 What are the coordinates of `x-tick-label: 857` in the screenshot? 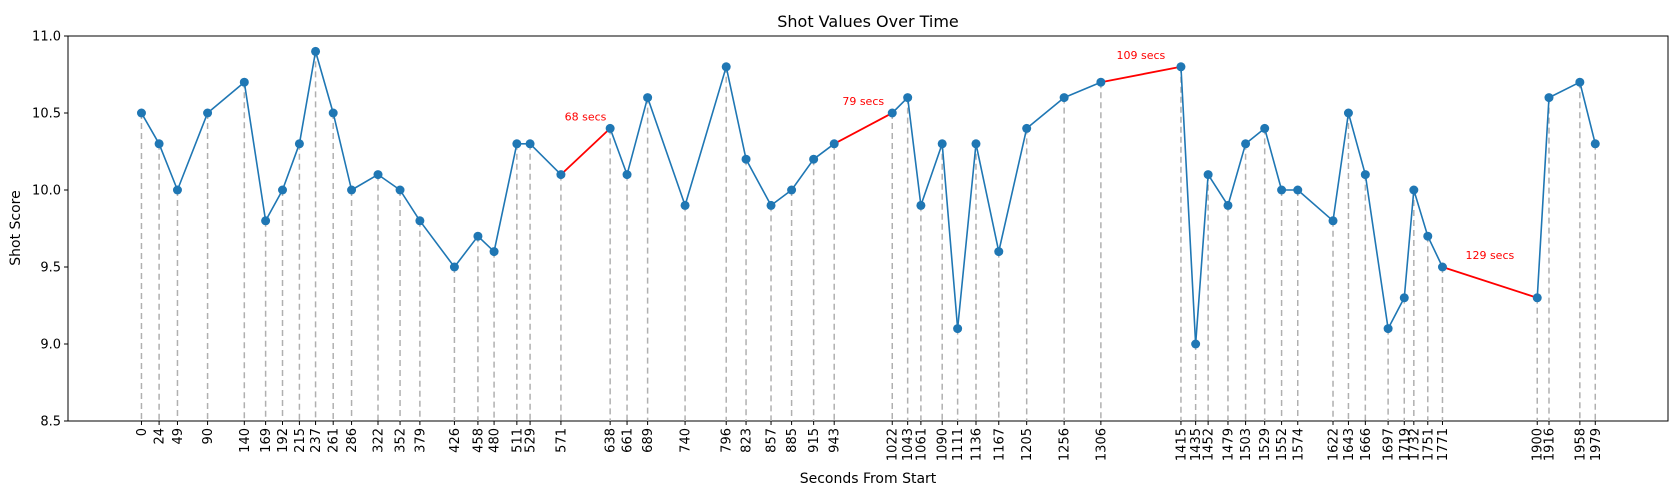 It's located at (772, 440).